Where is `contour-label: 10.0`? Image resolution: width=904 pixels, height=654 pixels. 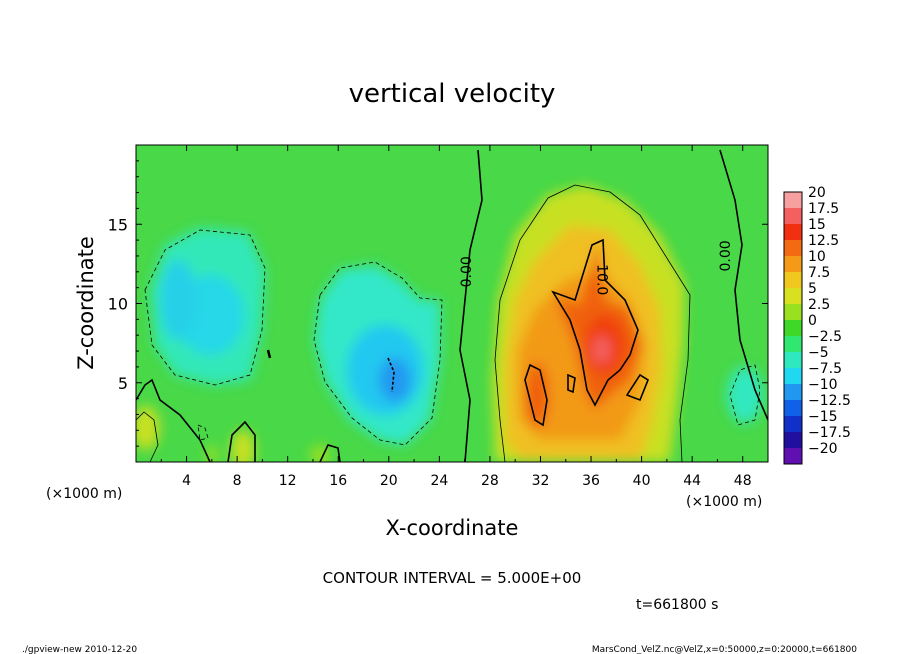
contour-label: 10.0 is located at coordinates (601, 279).